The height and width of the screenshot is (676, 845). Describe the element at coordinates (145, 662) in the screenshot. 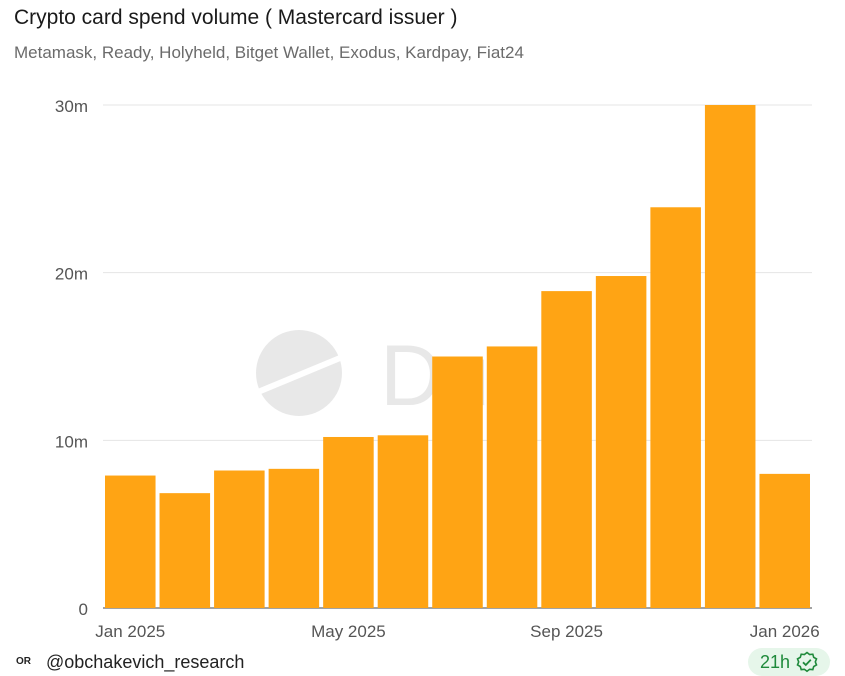

I see `author-link: @obchakevich_research` at that location.